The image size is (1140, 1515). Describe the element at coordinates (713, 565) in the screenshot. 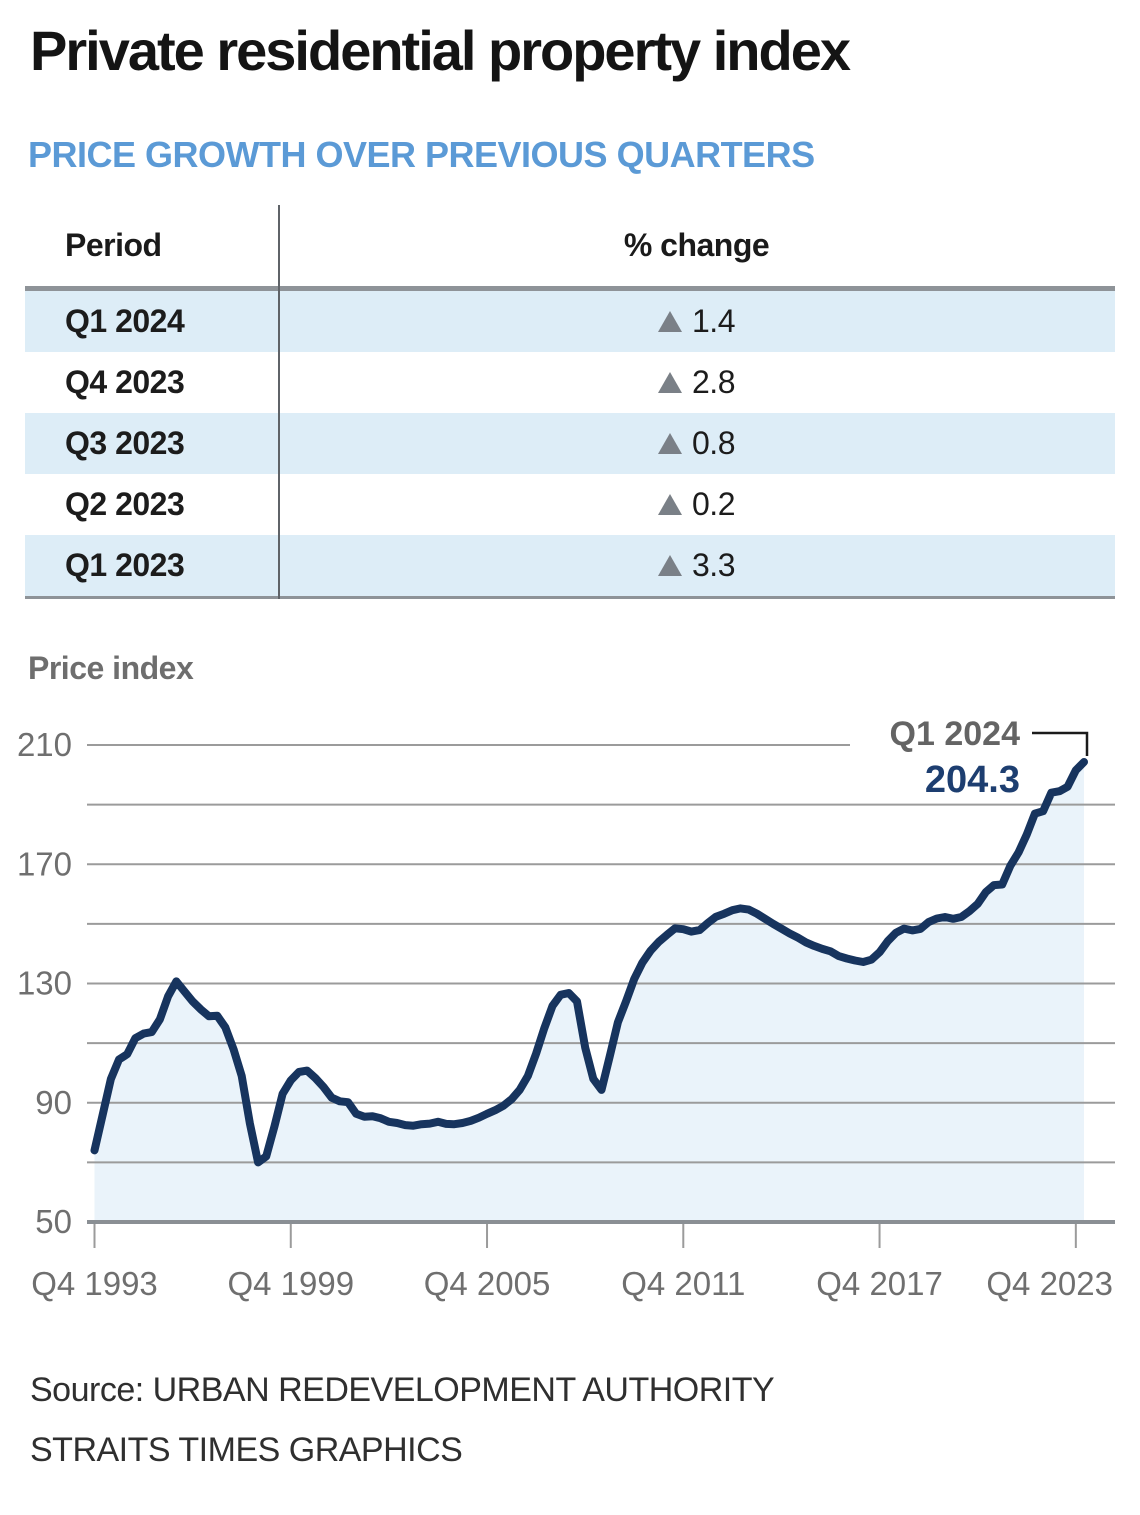

I see `change-value: 3.3` at that location.